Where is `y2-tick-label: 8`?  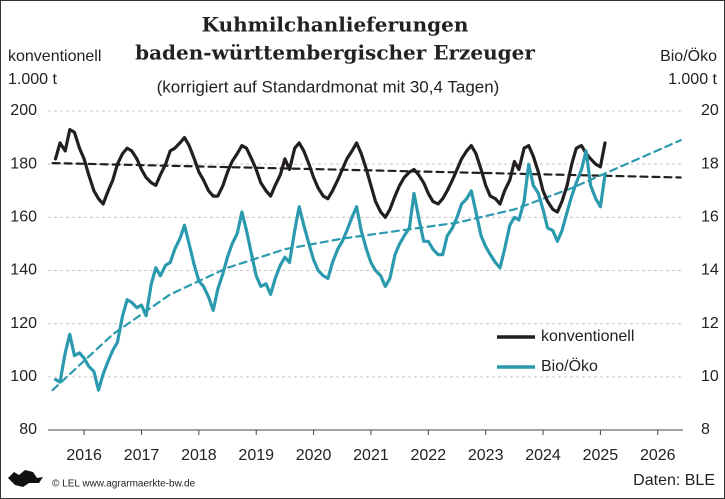
y2-tick-label: 8 is located at coordinates (705, 429).